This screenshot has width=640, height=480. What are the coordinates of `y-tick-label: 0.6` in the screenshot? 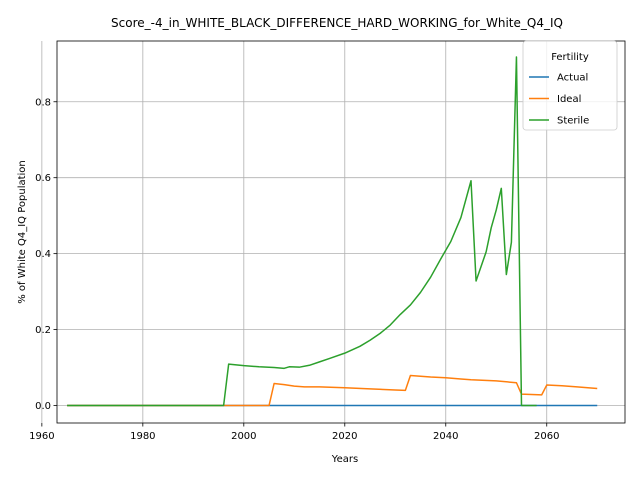 It's located at (43, 178).